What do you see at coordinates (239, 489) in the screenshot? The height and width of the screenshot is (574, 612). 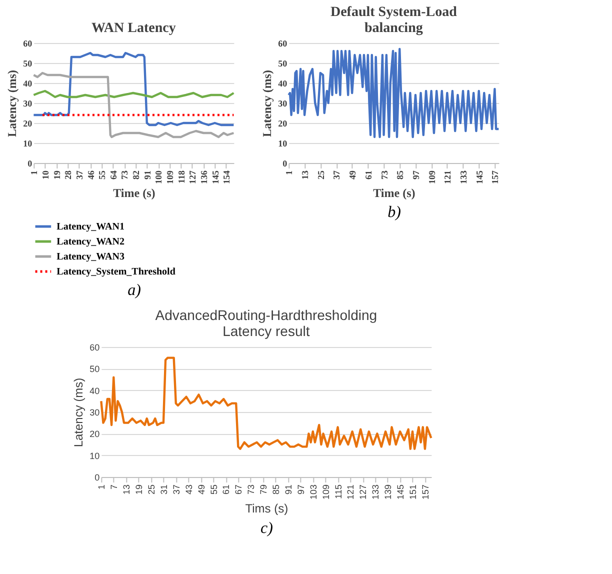 I see `x-tick-label: 67` at bounding box center [239, 489].